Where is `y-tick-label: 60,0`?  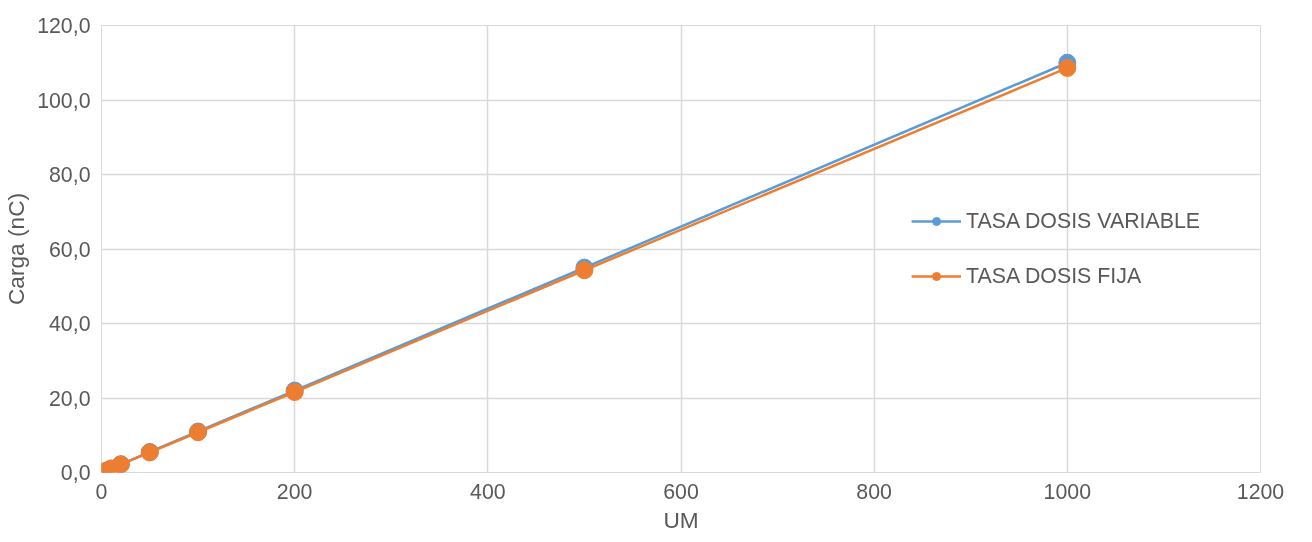
y-tick-label: 60,0 is located at coordinates (69, 249).